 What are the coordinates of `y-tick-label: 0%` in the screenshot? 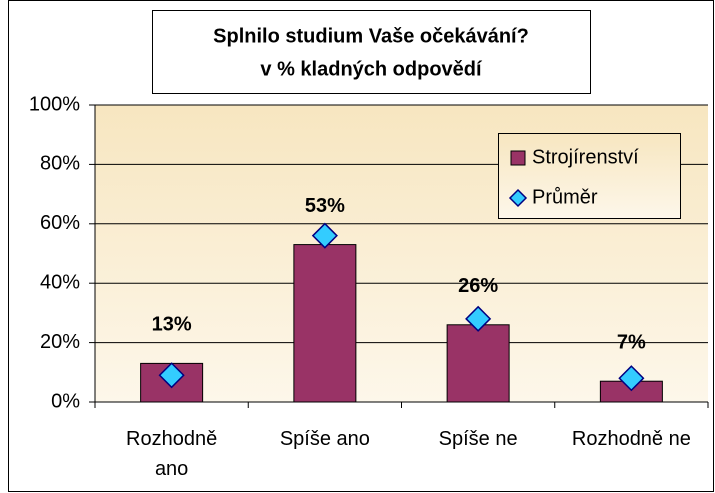 It's located at (65, 401).